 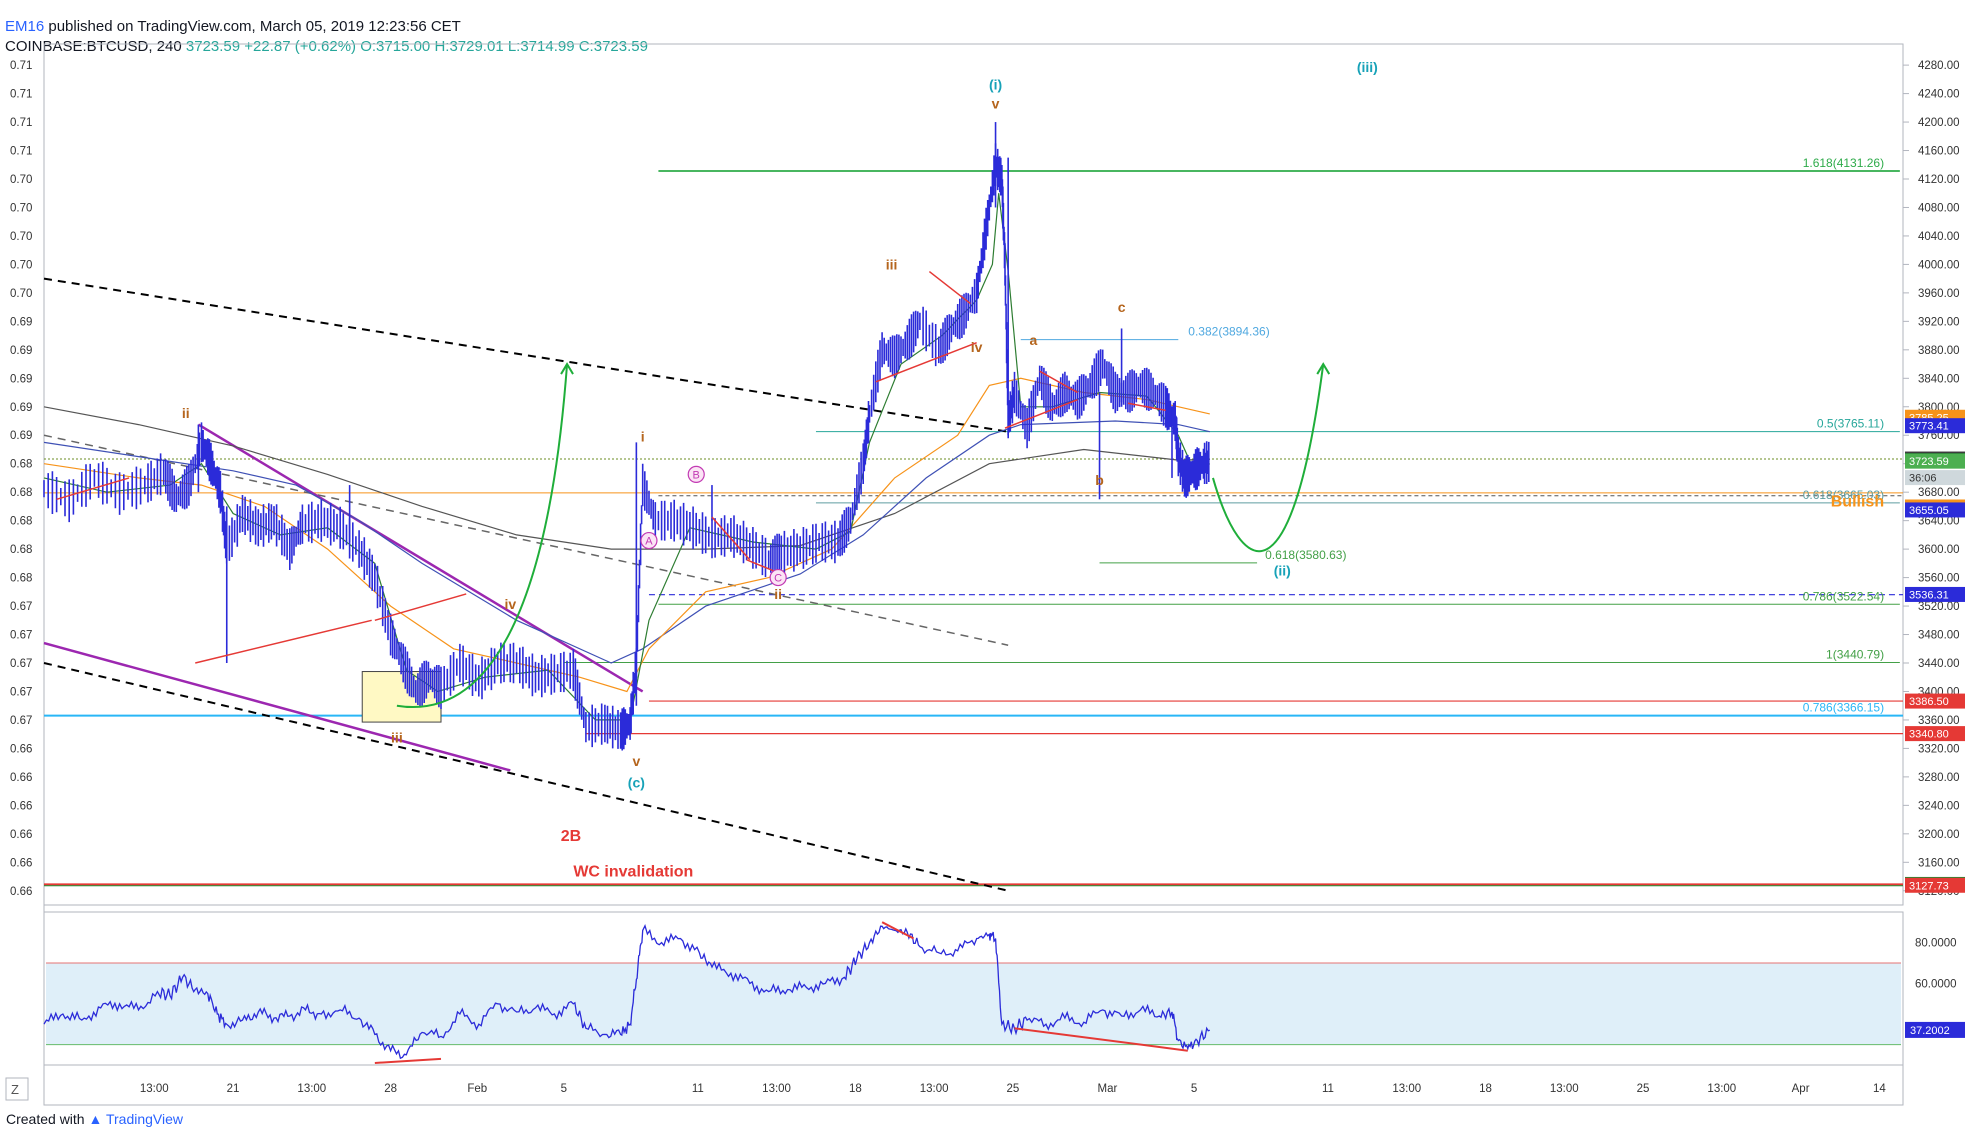 I want to click on fib-level-label: 0.786(3366.15), so click(x=1843, y=708).